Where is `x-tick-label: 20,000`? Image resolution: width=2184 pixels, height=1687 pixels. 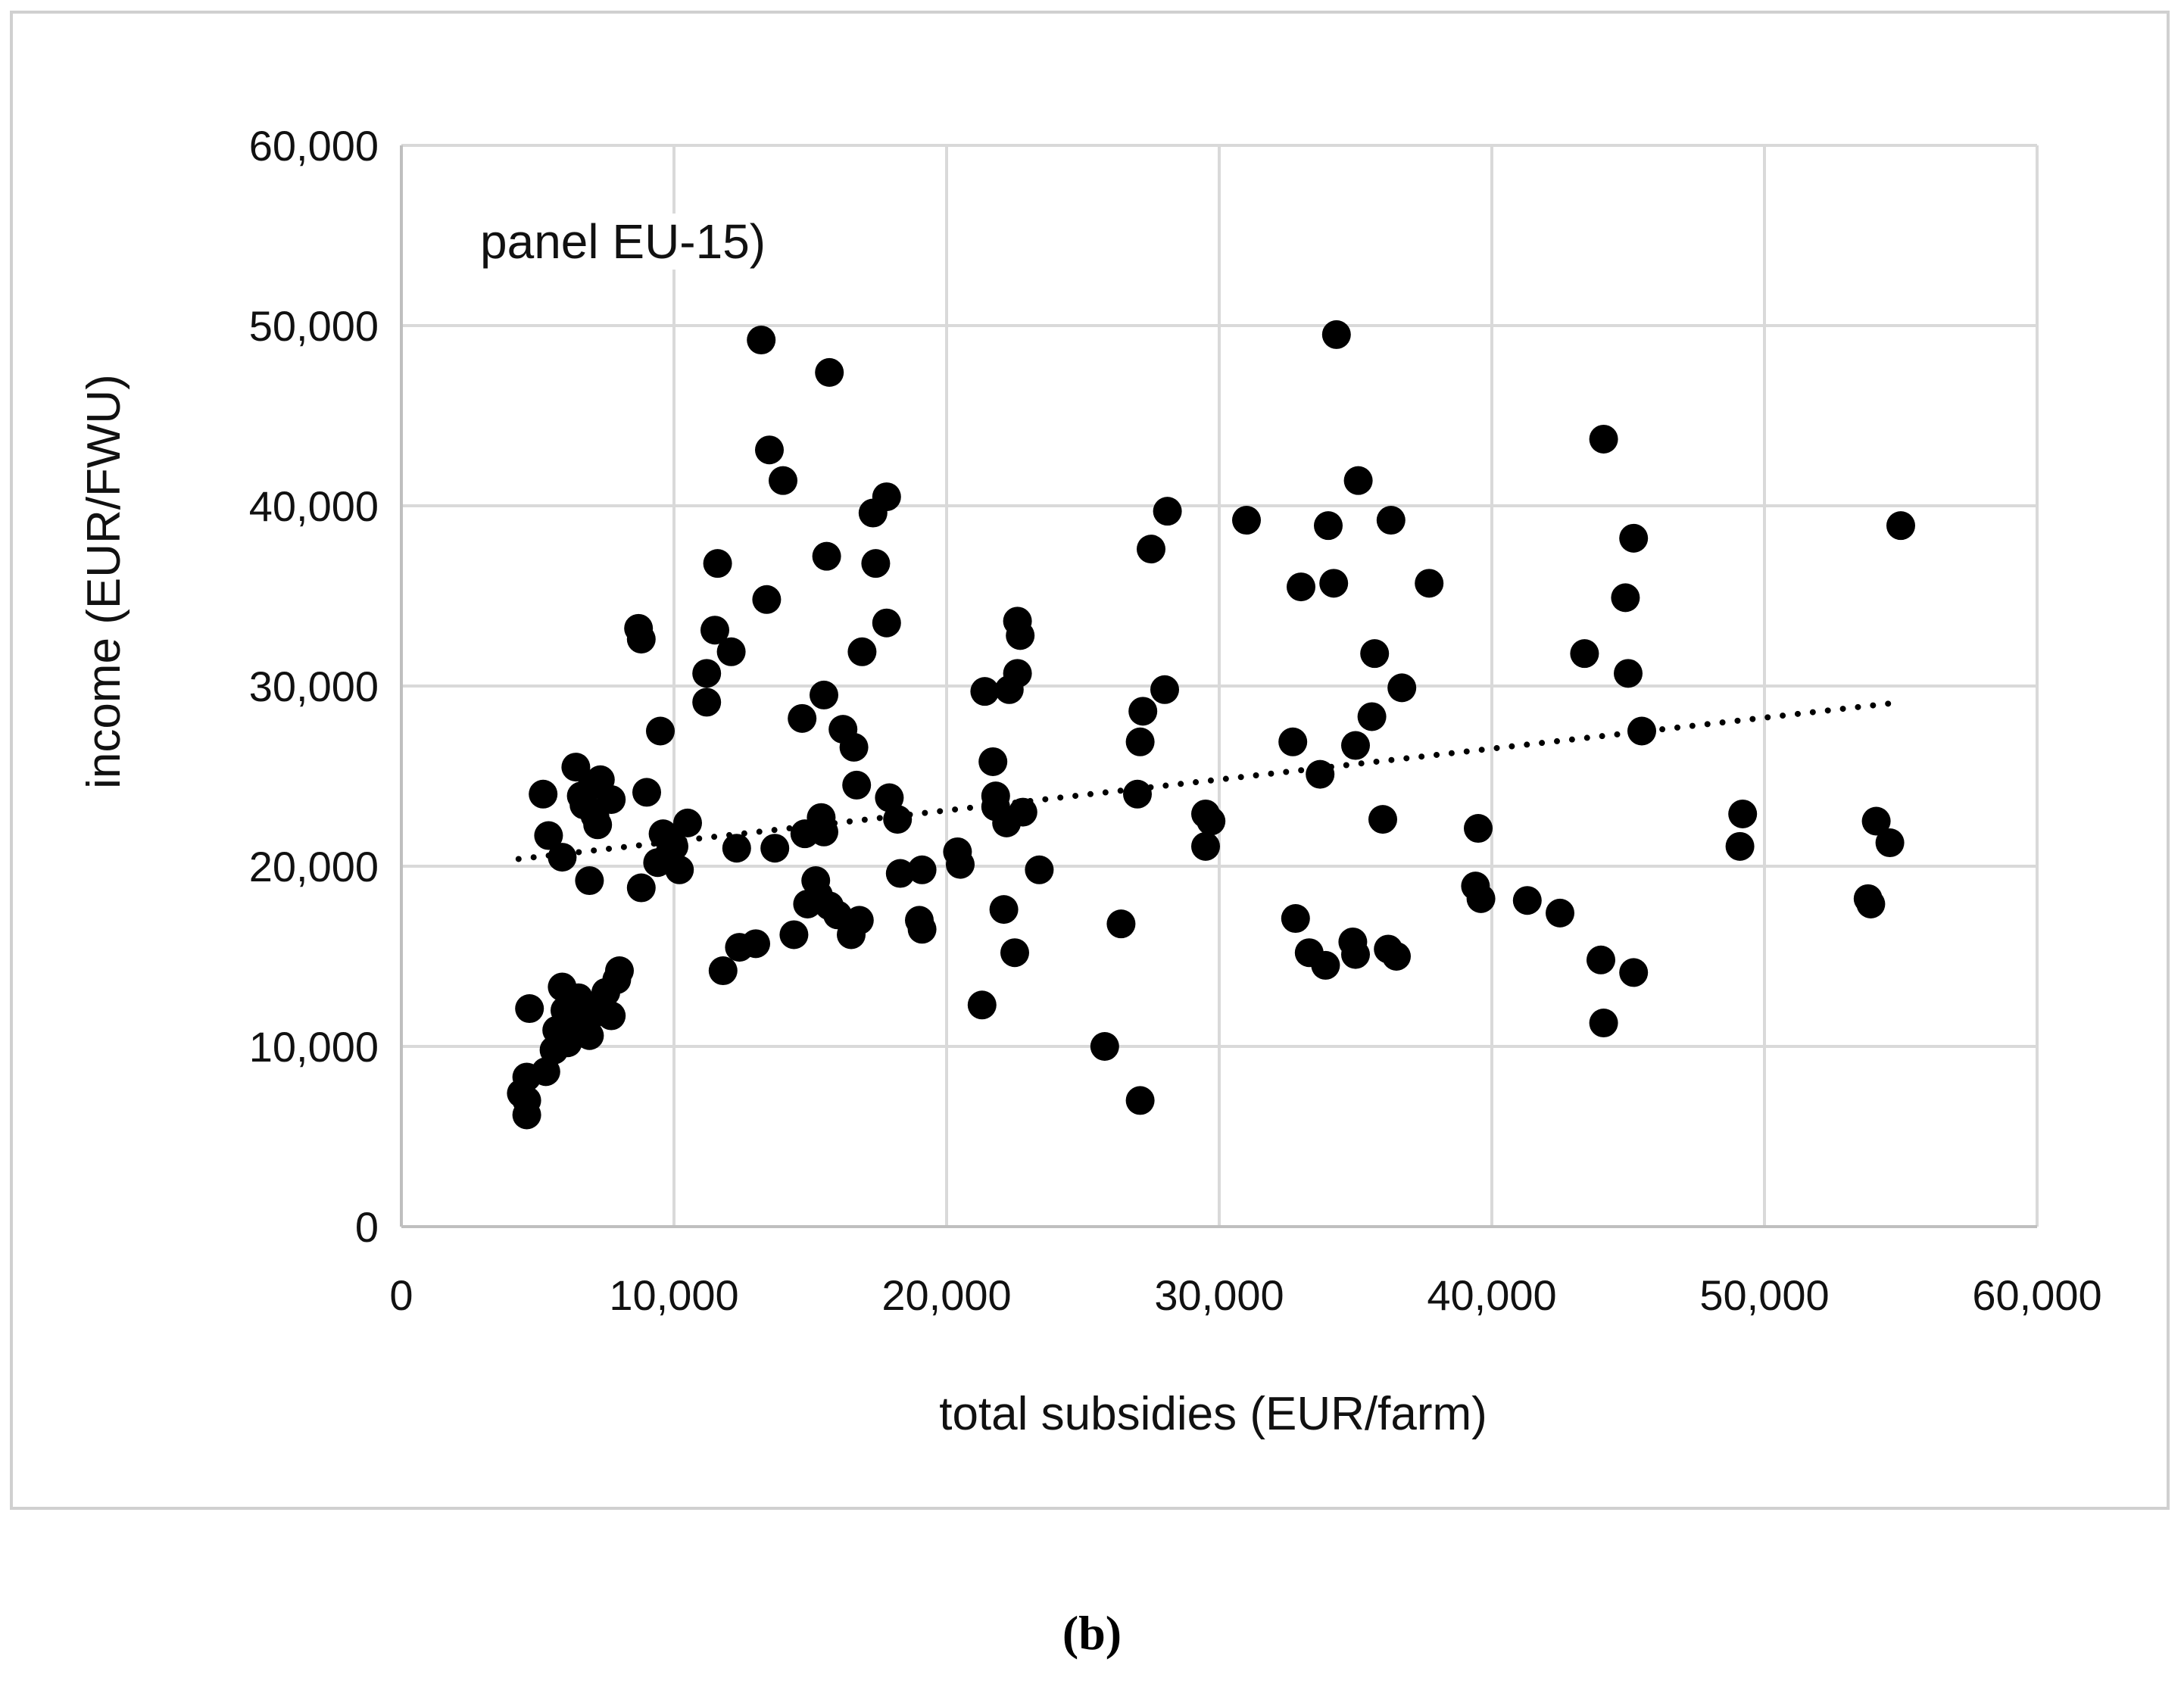
x-tick-label: 20,000 is located at coordinates (946, 1295).